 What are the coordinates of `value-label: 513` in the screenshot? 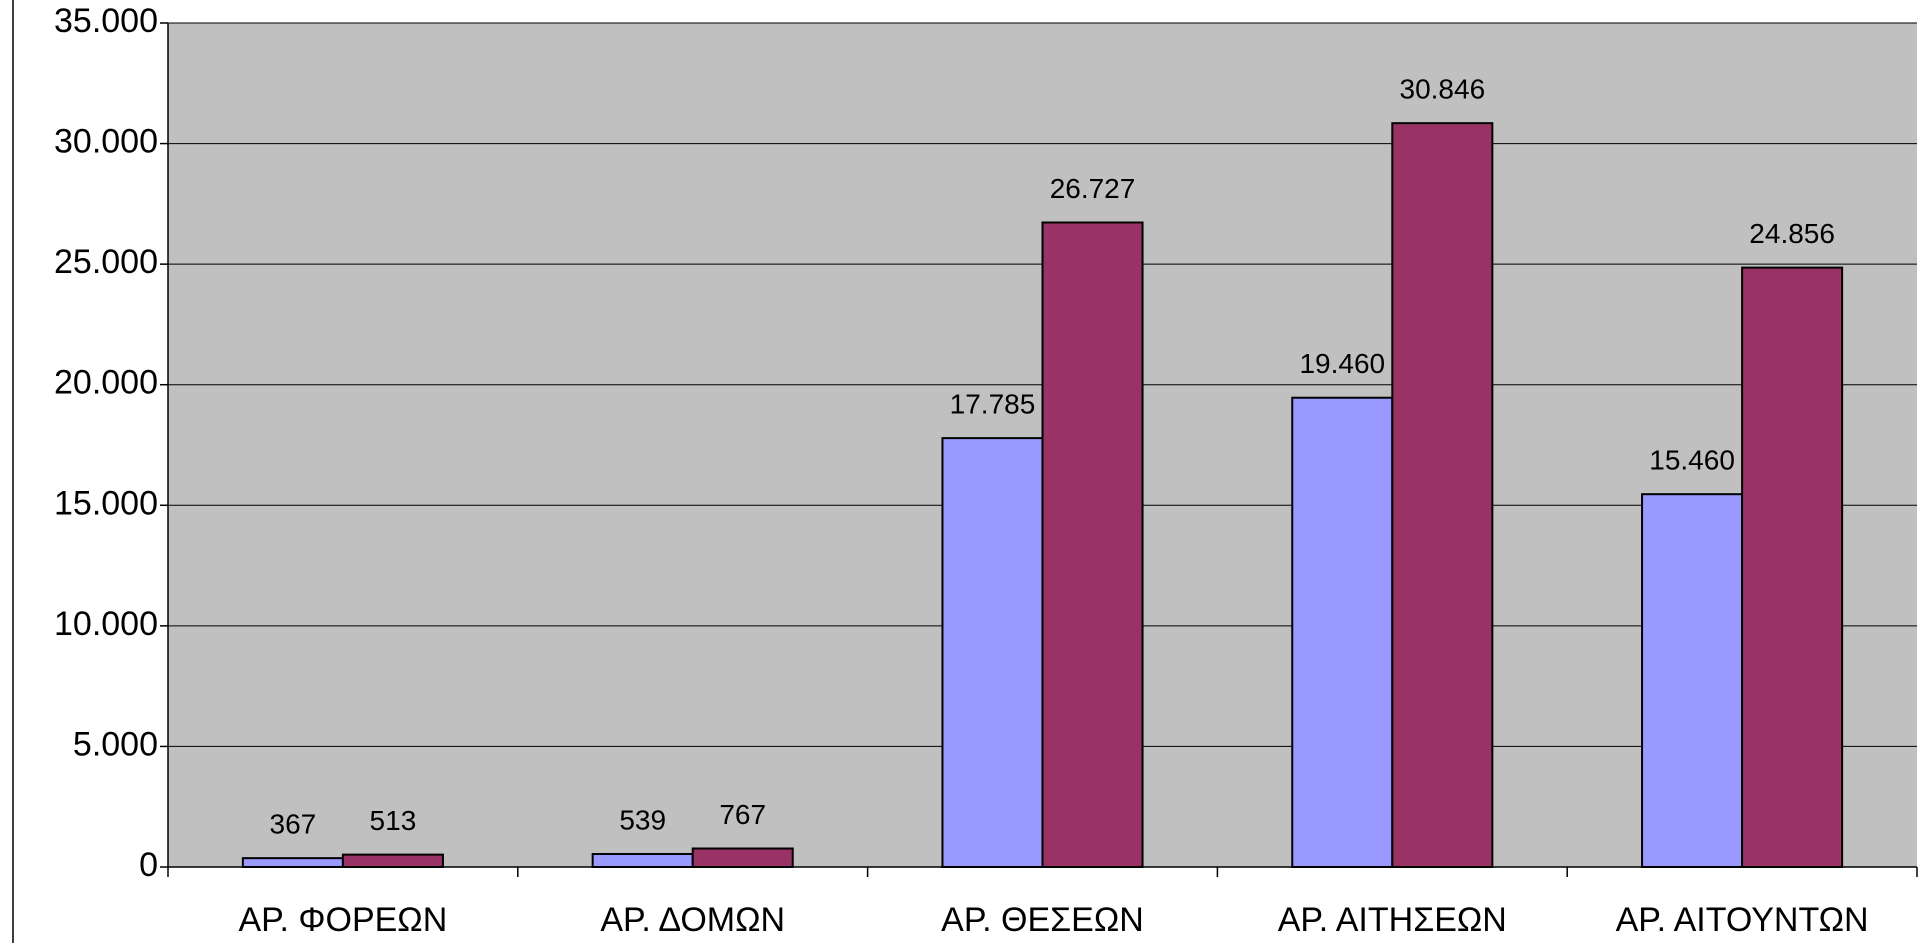 It's located at (393, 820).